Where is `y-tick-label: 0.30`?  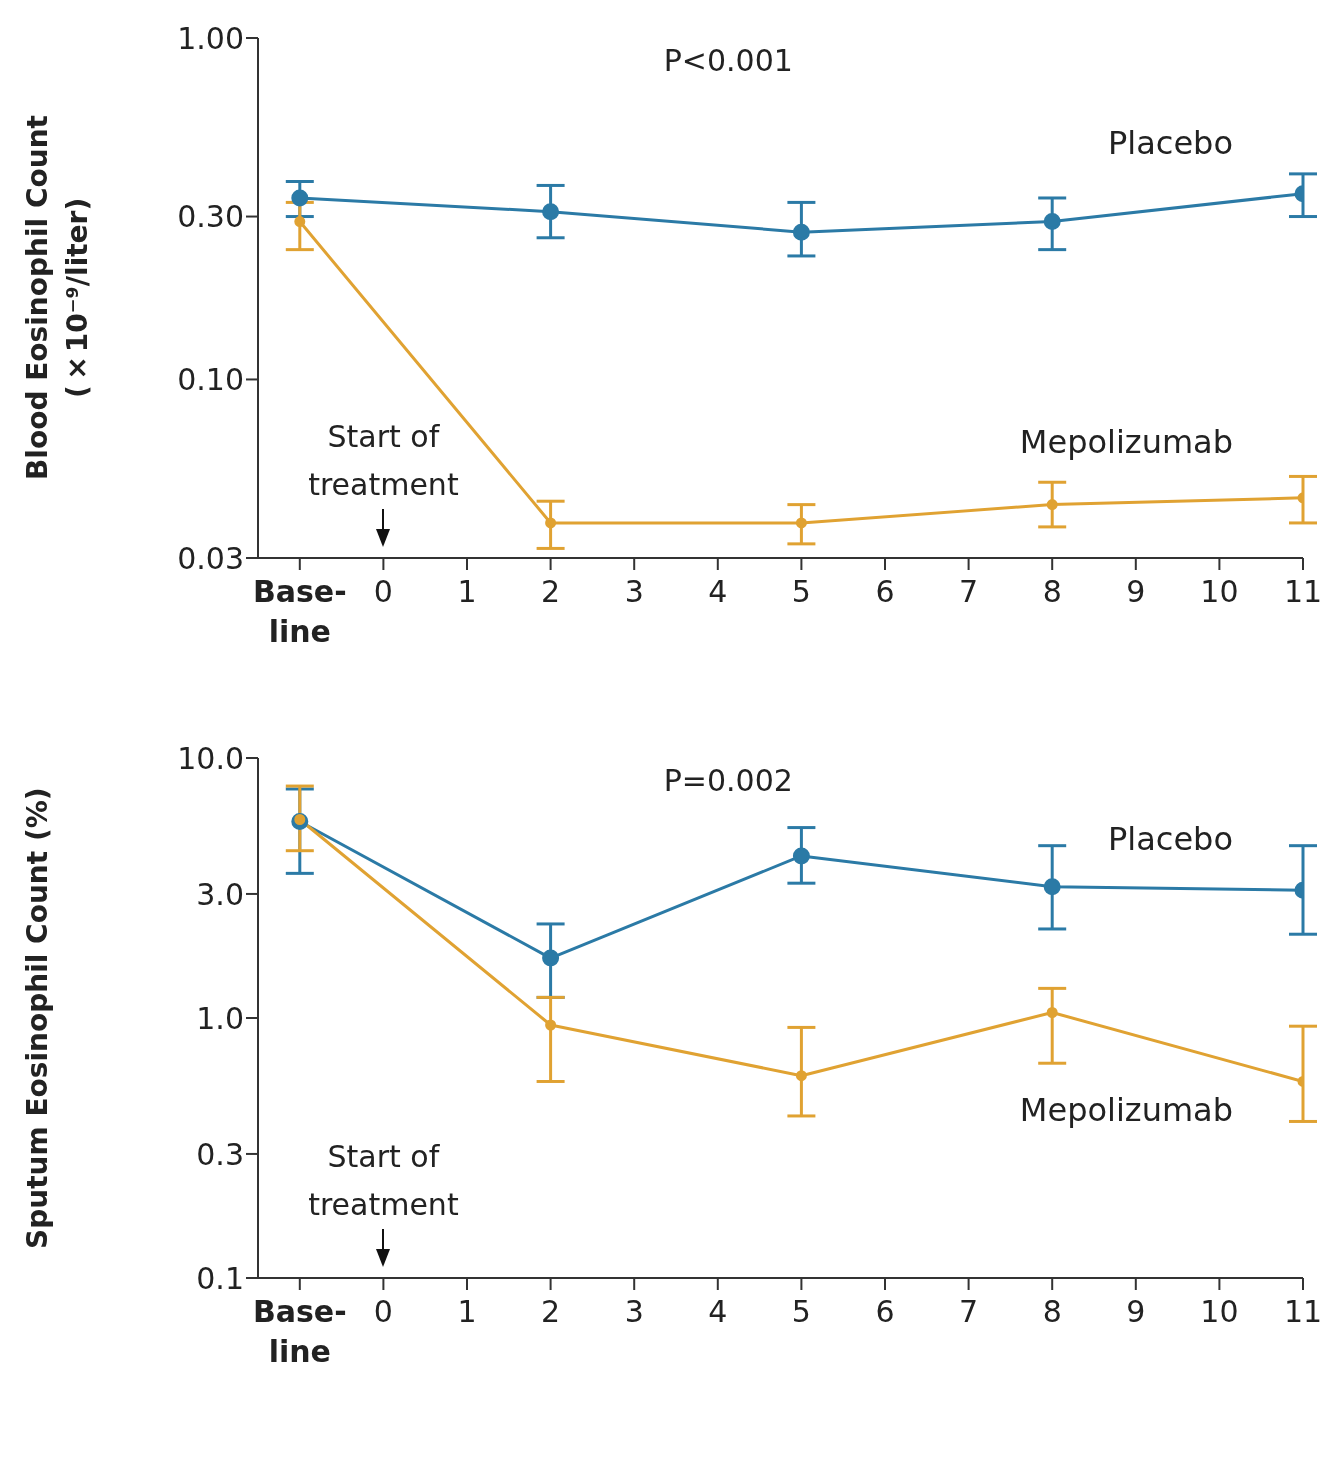 y-tick-label: 0.30 is located at coordinates (210, 217).